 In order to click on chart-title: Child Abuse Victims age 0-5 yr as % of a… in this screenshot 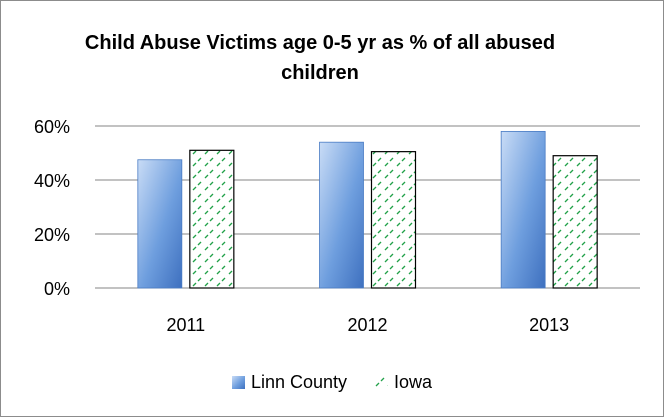, I will do `click(320, 58)`.